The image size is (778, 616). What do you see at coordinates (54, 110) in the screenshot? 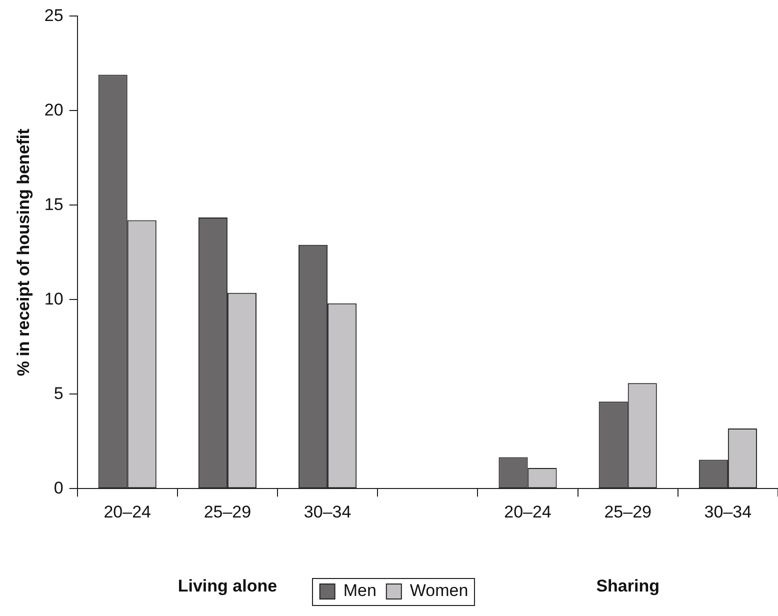
I see `y-tick-label: 20` at bounding box center [54, 110].